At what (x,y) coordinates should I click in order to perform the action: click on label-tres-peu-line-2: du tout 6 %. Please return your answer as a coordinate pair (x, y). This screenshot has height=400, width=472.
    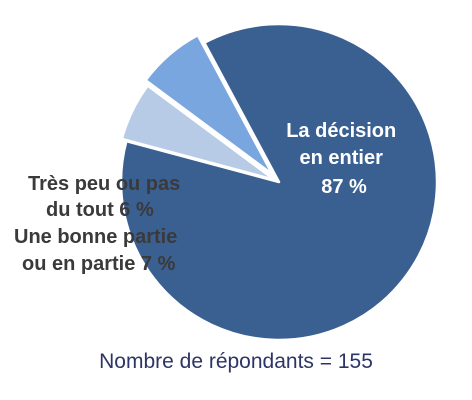
    Looking at the image, I should click on (100, 210).